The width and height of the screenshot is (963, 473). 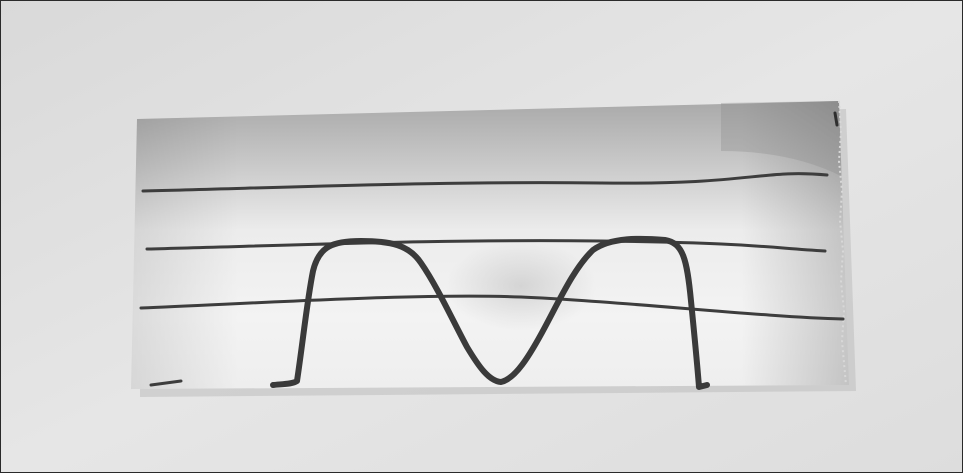 I want to click on ruled-line-top, so click(x=485, y=182).